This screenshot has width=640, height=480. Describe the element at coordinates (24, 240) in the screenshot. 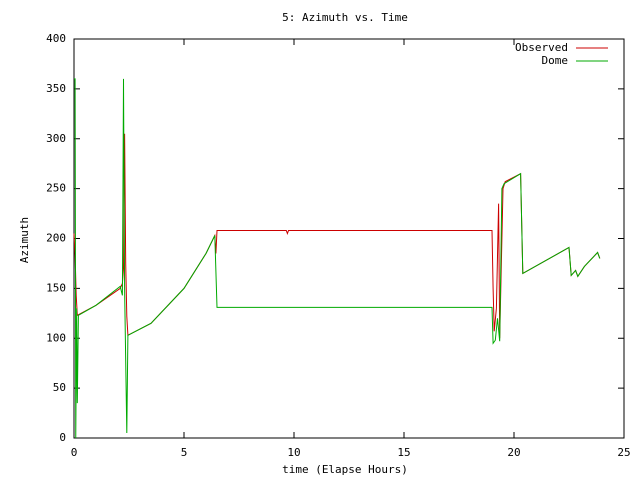

I see `y-axis-label: Azimuth` at that location.